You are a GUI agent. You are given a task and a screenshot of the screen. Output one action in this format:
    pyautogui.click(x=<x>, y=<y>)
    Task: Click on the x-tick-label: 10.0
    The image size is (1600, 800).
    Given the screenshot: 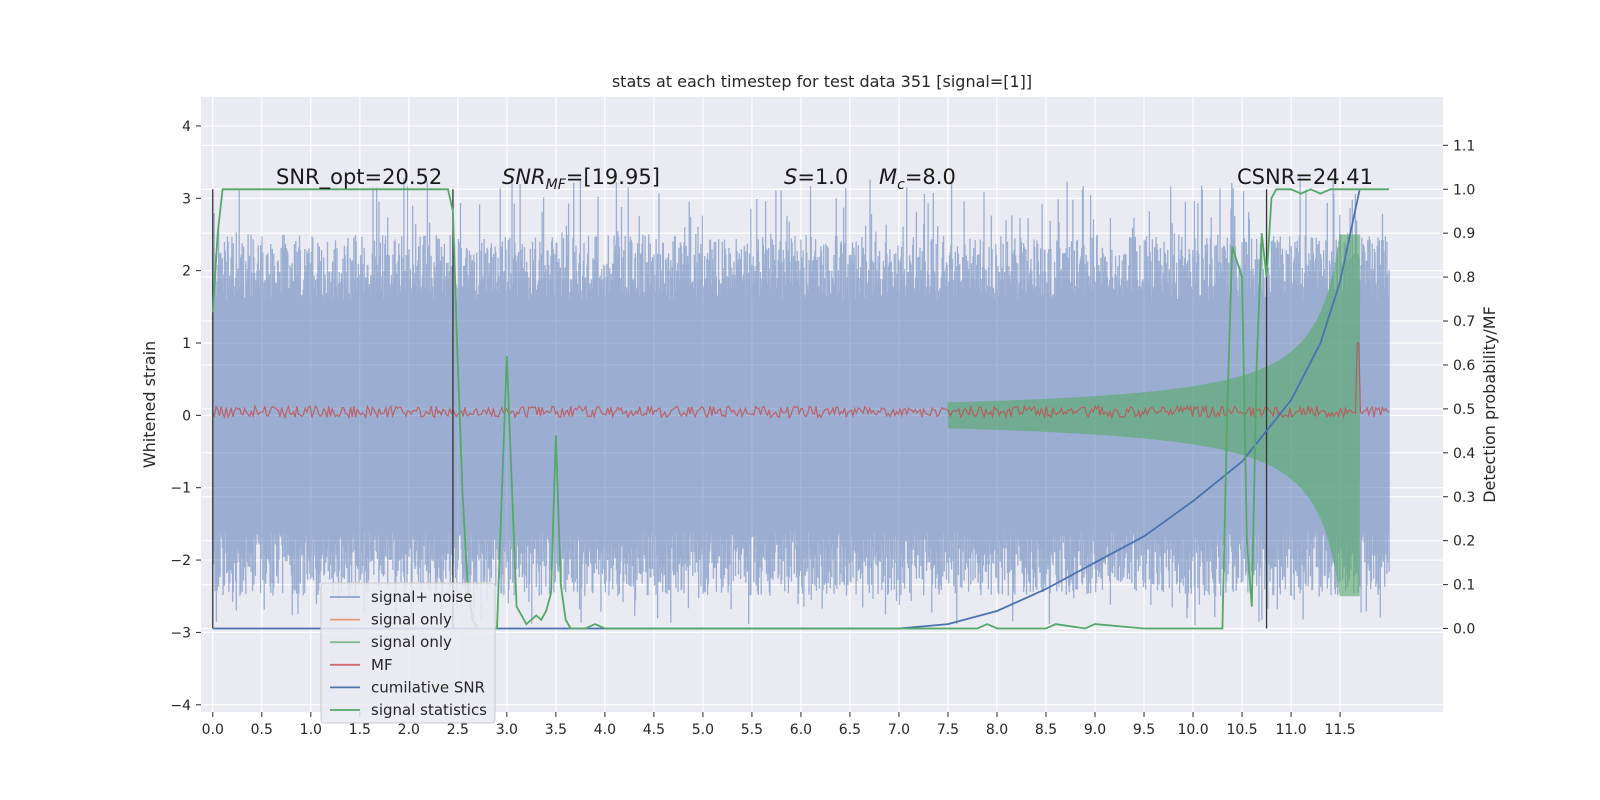 What is the action you would take?
    pyautogui.click(x=1192, y=730)
    